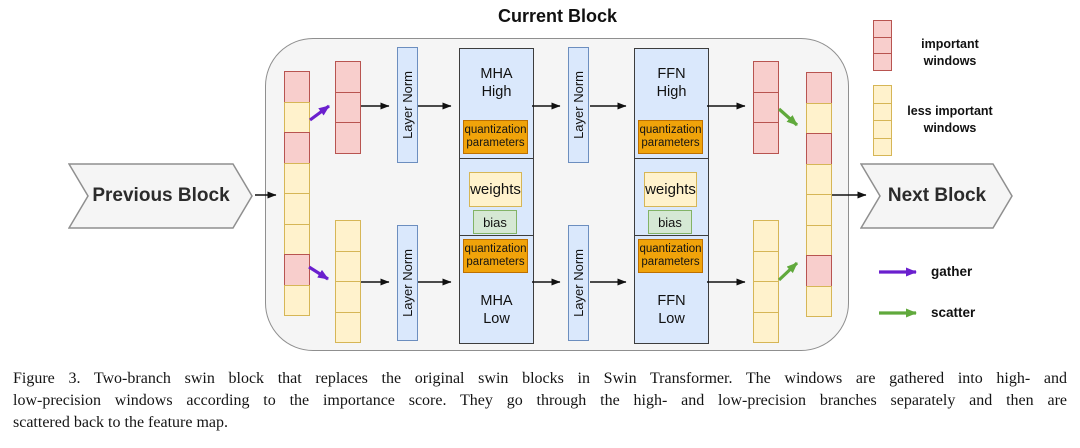  Describe the element at coordinates (496, 310) in the screenshot. I see `mha-low-label: MHA Low` at that location.